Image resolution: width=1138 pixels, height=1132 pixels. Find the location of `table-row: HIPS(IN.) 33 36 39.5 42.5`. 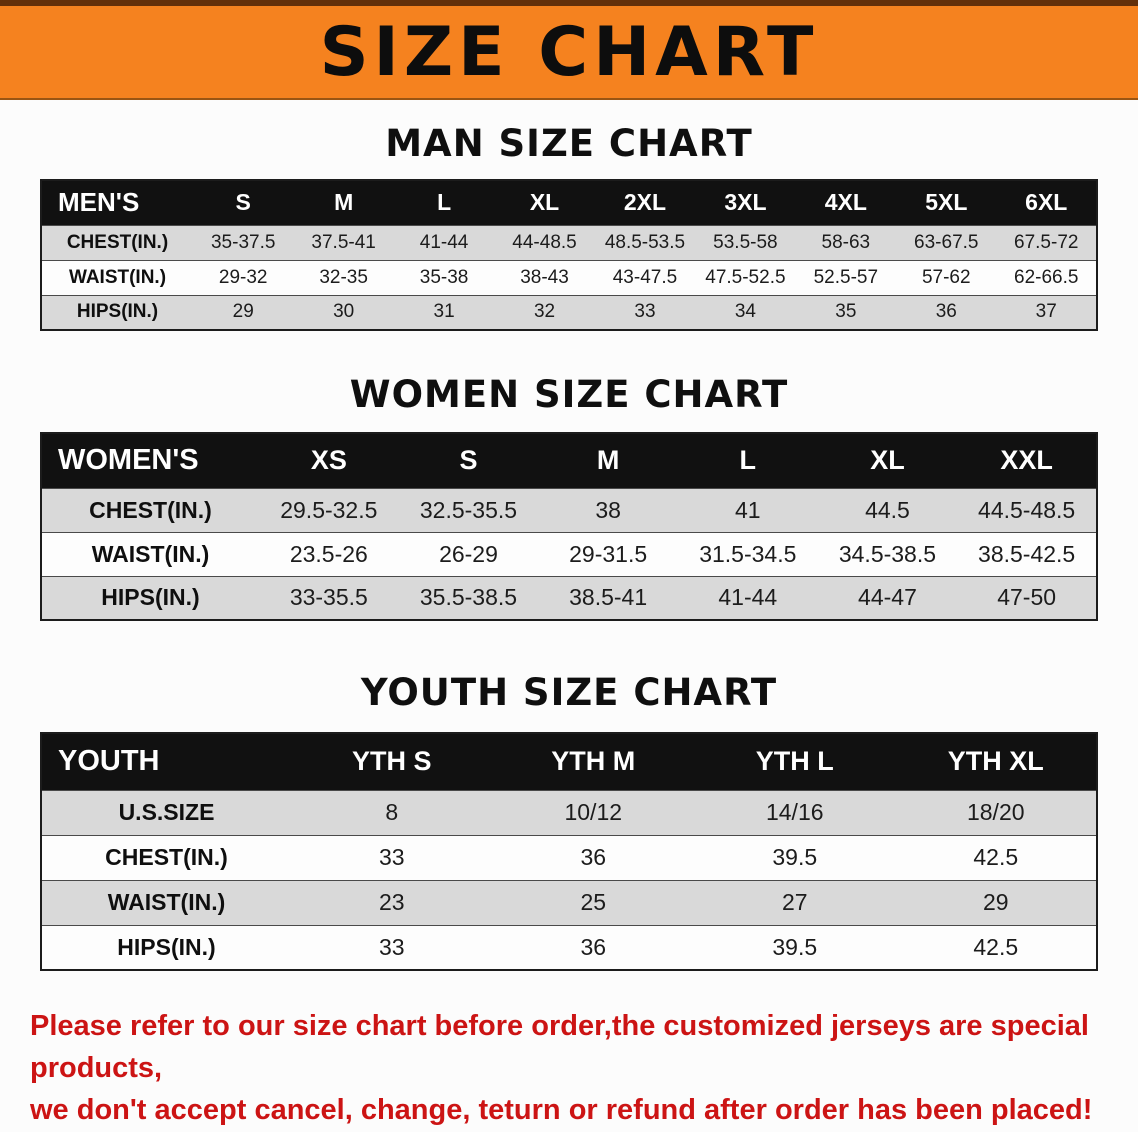

table-row: HIPS(IN.) 33 36 39.5 42.5 is located at coordinates (569, 947).